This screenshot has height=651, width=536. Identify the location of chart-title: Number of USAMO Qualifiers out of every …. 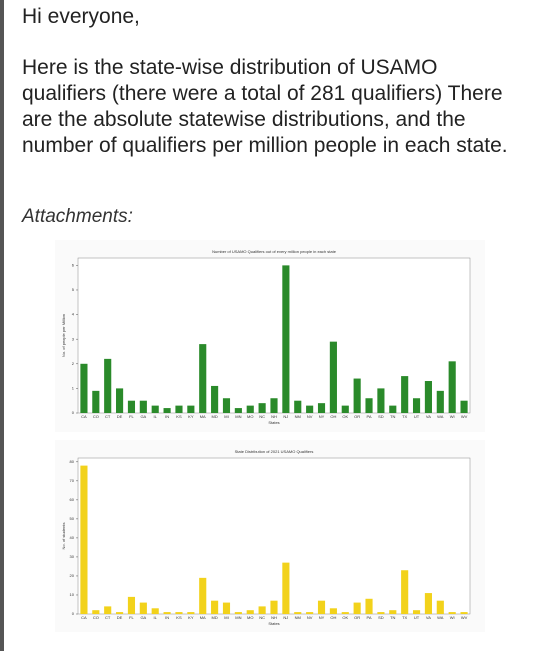
(274, 251).